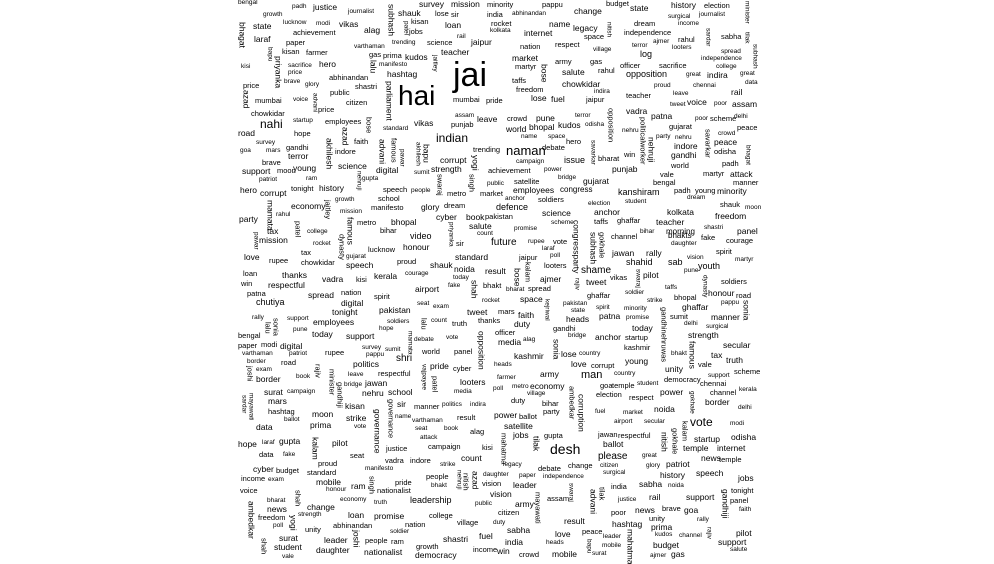  What do you see at coordinates (279, 260) in the screenshot?
I see `cloud-word: rupee` at bounding box center [279, 260].